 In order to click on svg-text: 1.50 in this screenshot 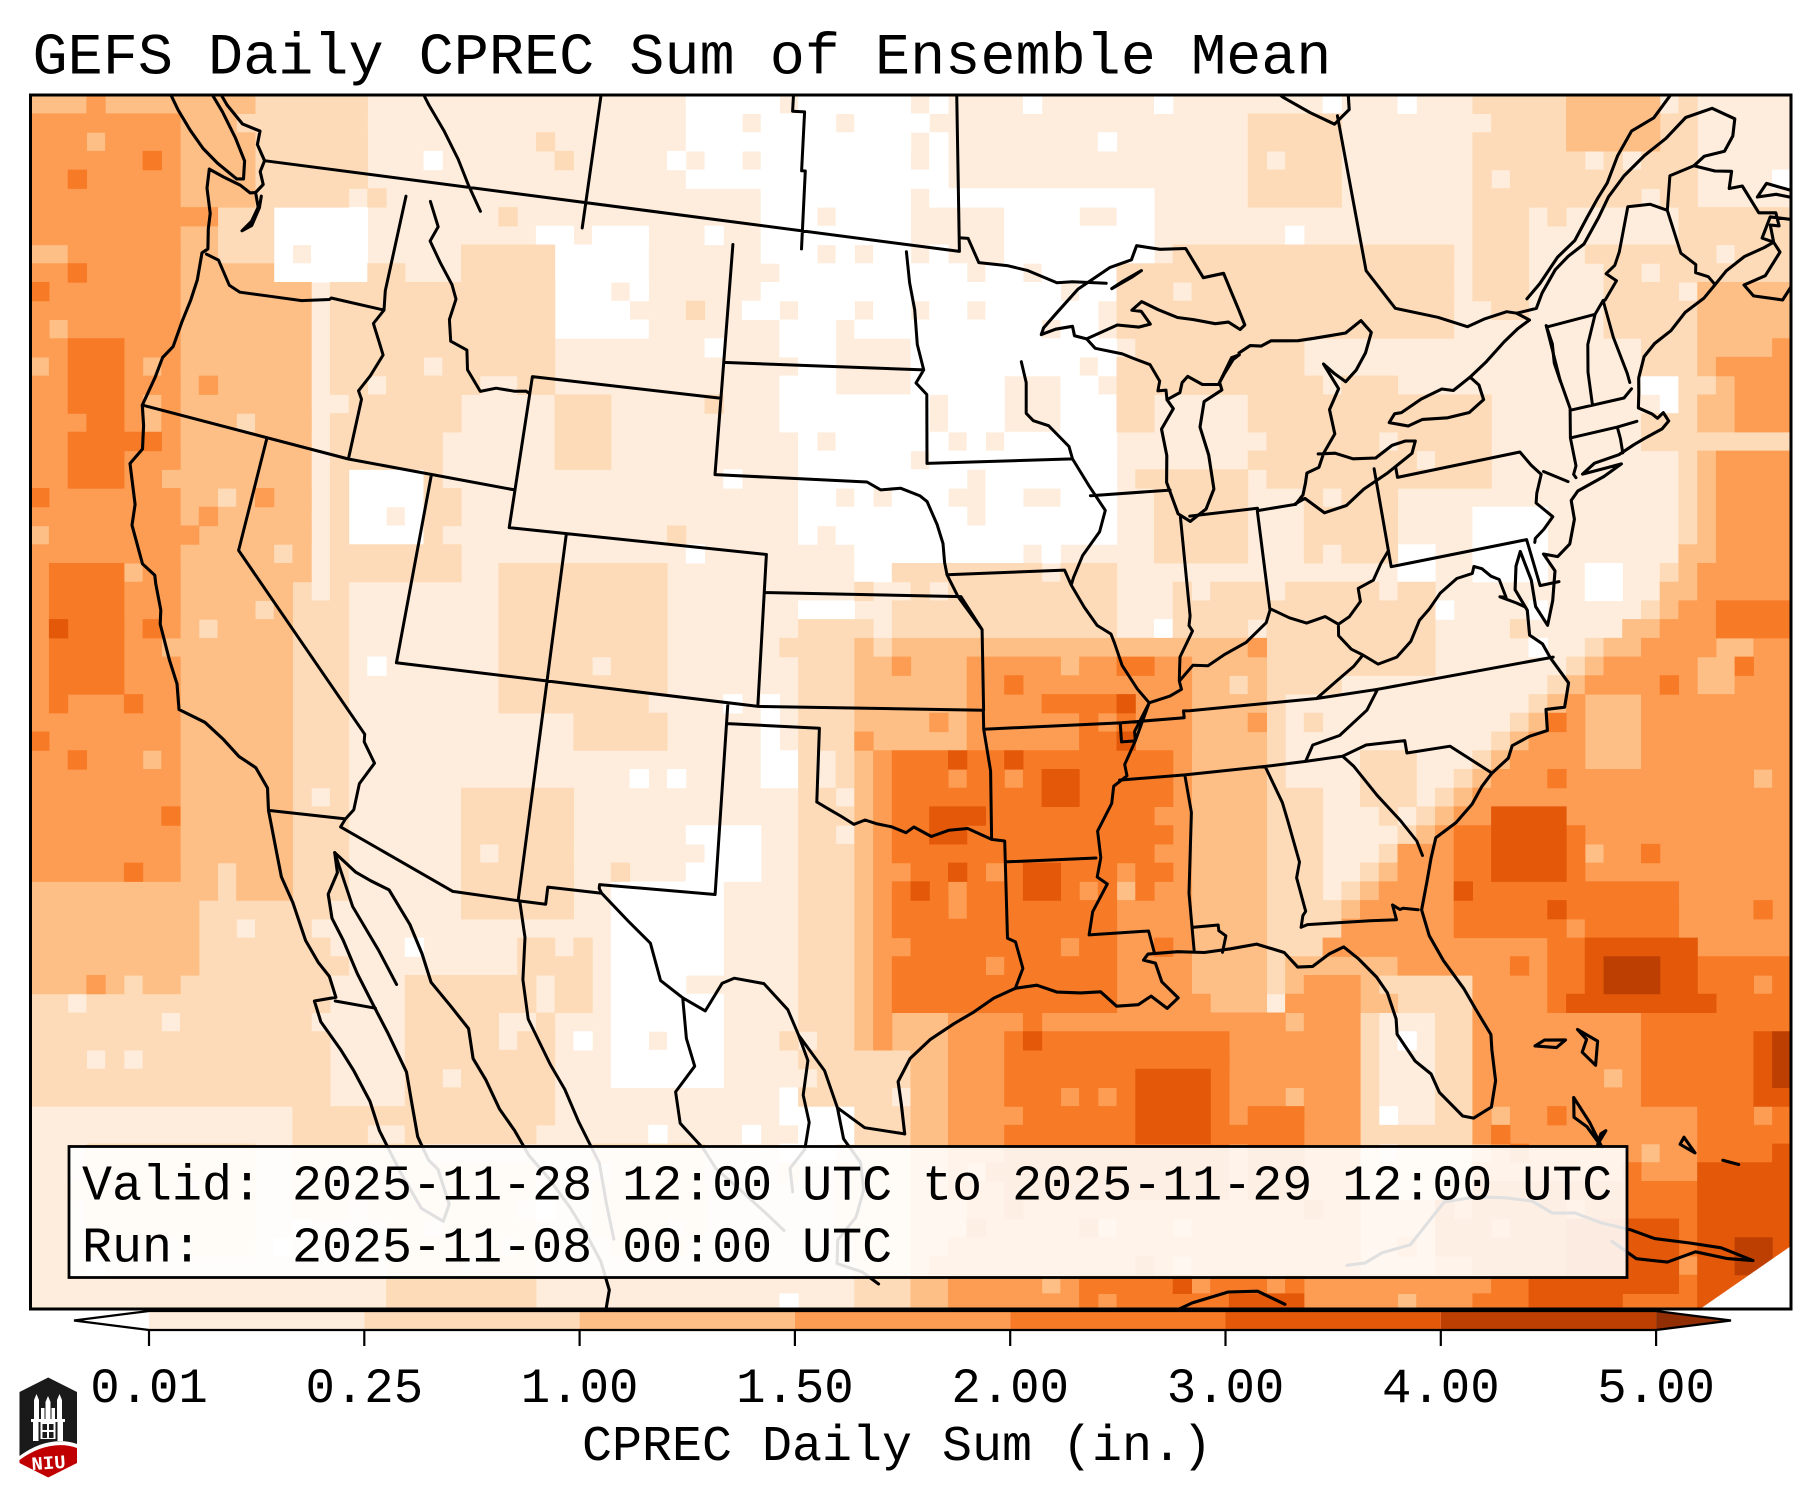, I will do `click(795, 1389)`.